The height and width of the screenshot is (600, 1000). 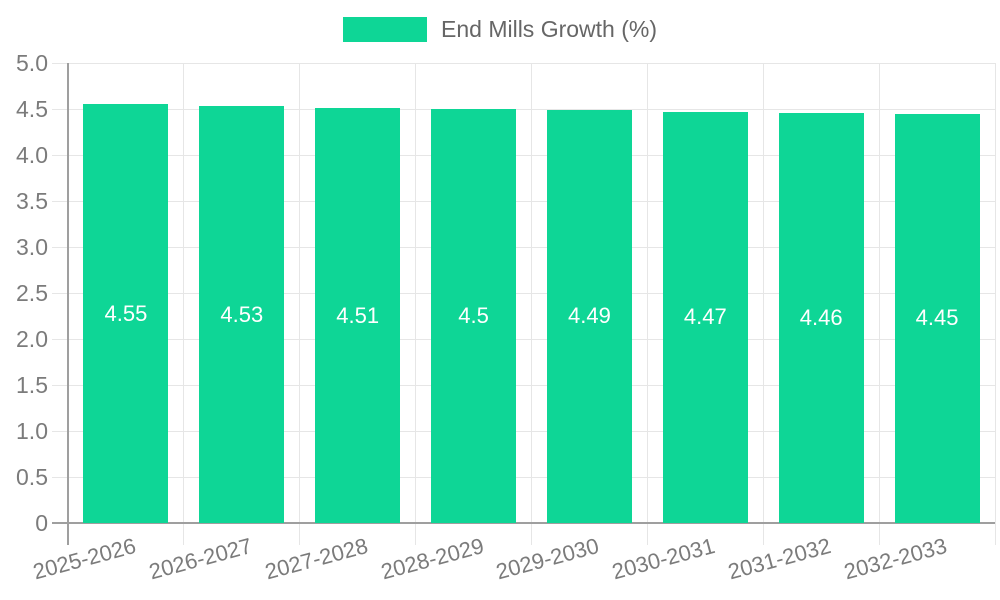 What do you see at coordinates (549, 29) in the screenshot?
I see `legend-label: End Mills Growth (%)` at bounding box center [549, 29].